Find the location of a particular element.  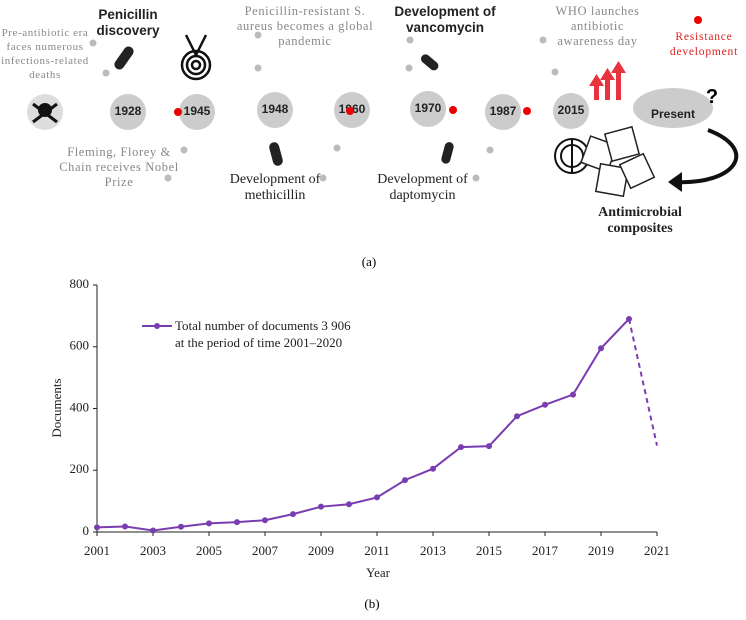

x-tick-label: 2007 is located at coordinates (265, 550).